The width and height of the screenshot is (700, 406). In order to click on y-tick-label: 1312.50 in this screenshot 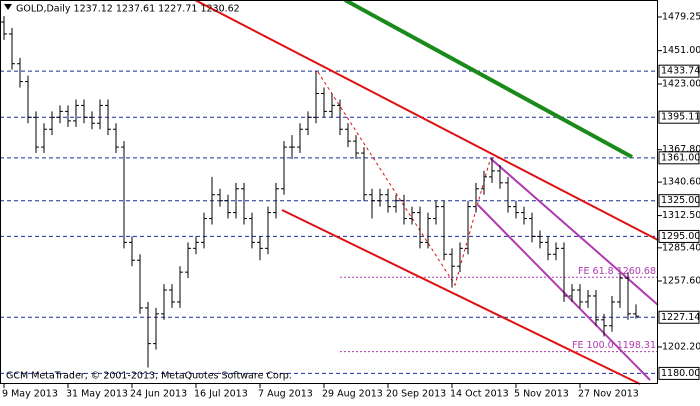, I will do `click(681, 215)`.